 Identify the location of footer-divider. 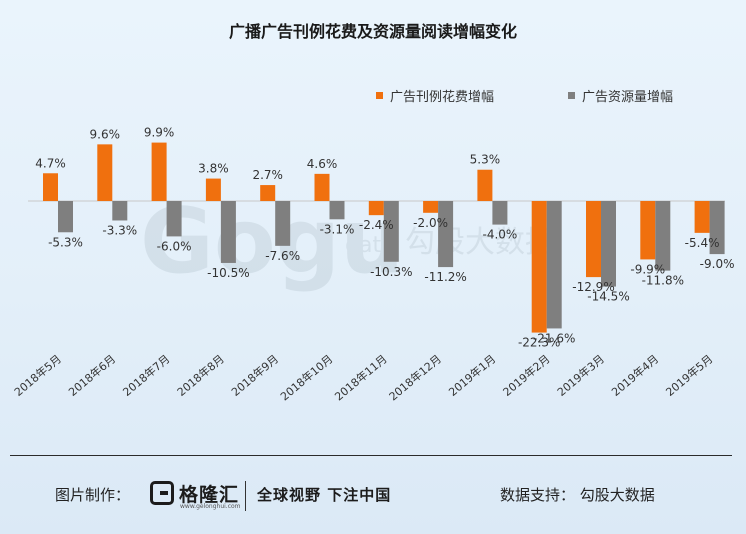
(371, 455).